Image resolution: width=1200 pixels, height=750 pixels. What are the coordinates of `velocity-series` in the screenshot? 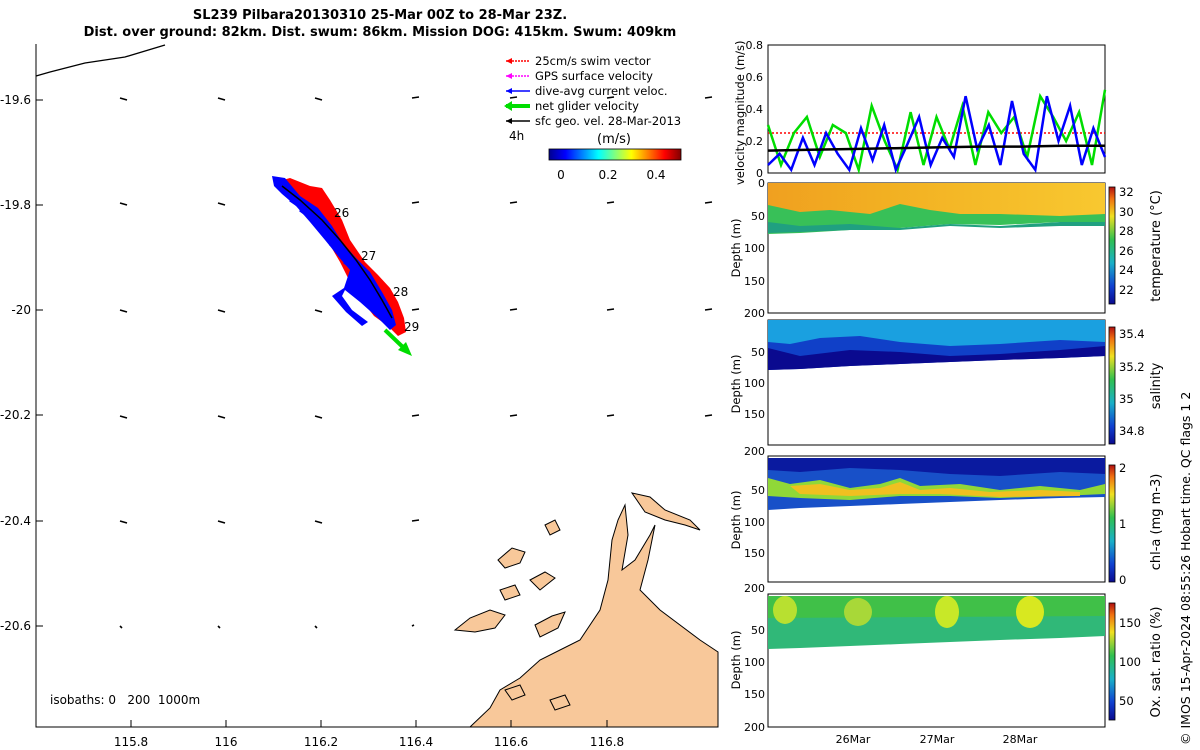 It's located at (936, 132).